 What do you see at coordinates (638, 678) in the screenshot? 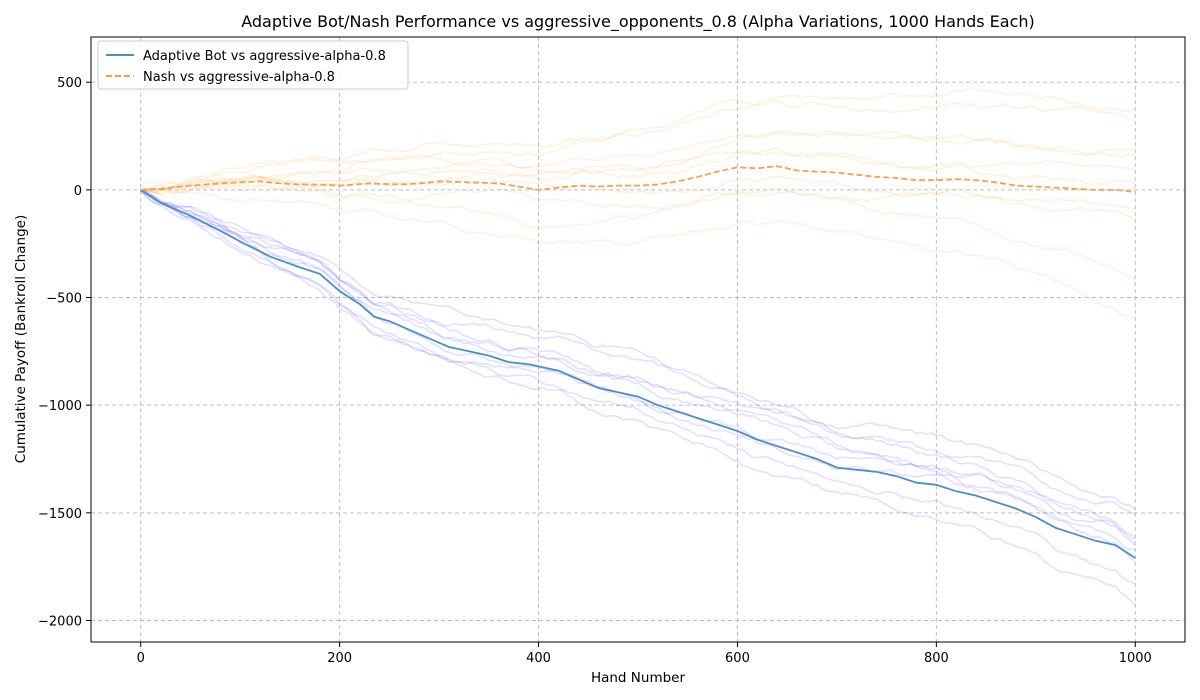
I see `x-axis-title: Hand Number` at bounding box center [638, 678].